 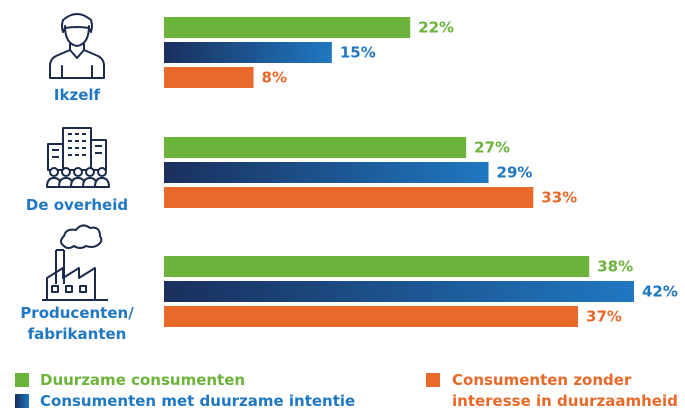 I want to click on factory-icon, so click(x=75, y=262).